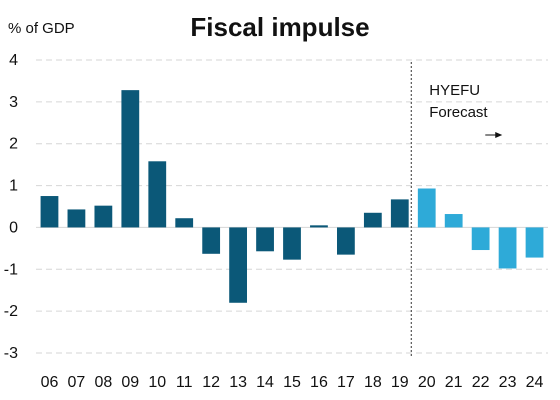  I want to click on x-tick-label: 07, so click(77, 382).